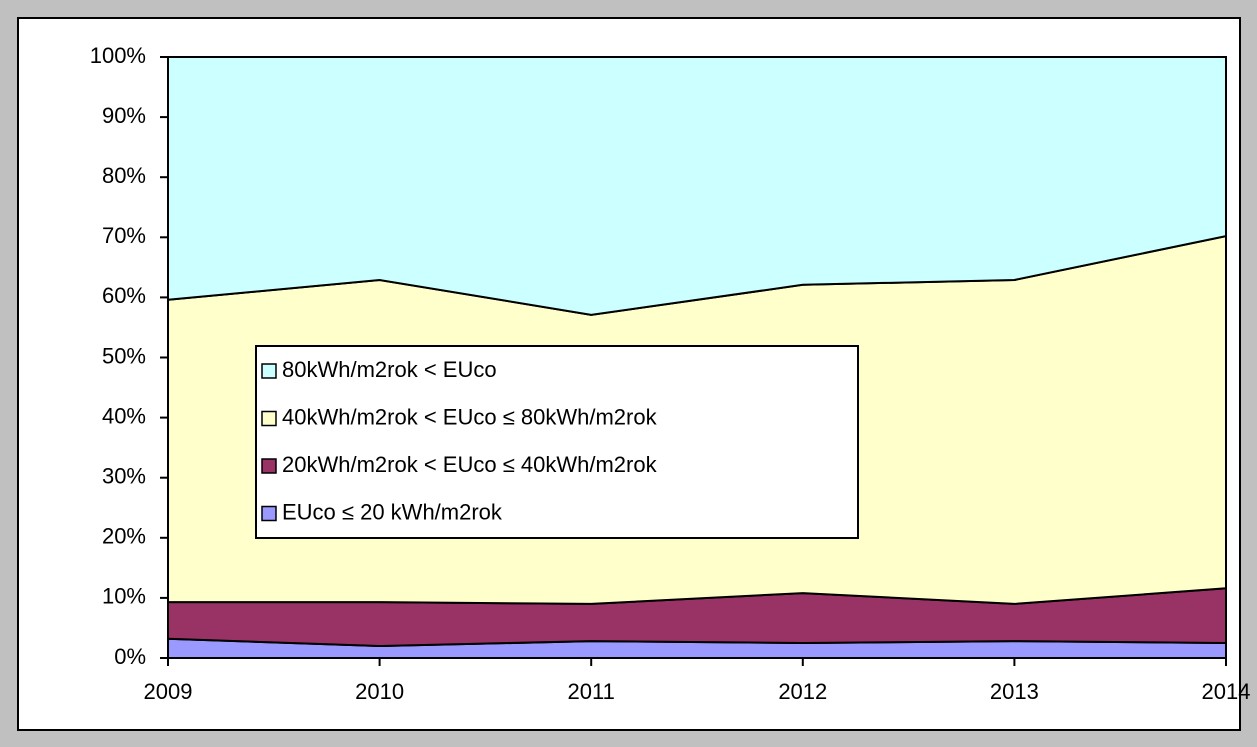  Describe the element at coordinates (124, 596) in the screenshot. I see `y-tick-label: 10%` at that location.